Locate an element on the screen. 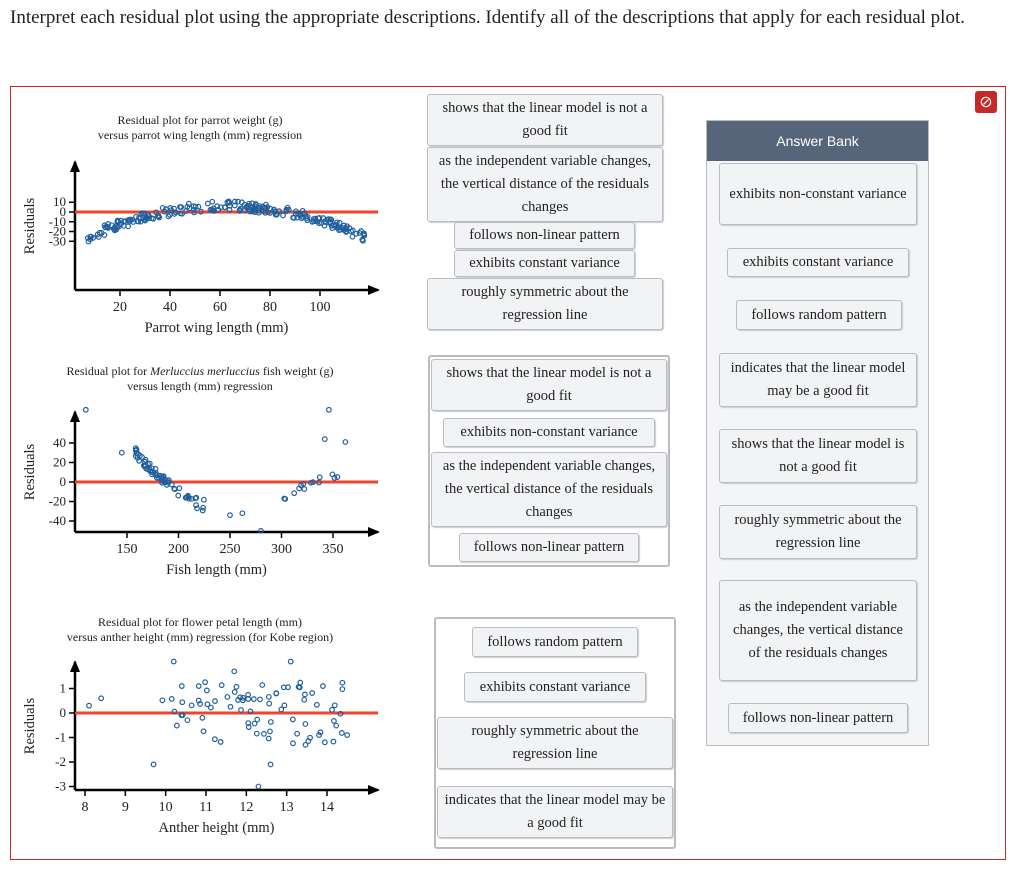 The image size is (1024, 880). zone2-chip-non-linear: follows non-linear pattern is located at coordinates (549, 547).